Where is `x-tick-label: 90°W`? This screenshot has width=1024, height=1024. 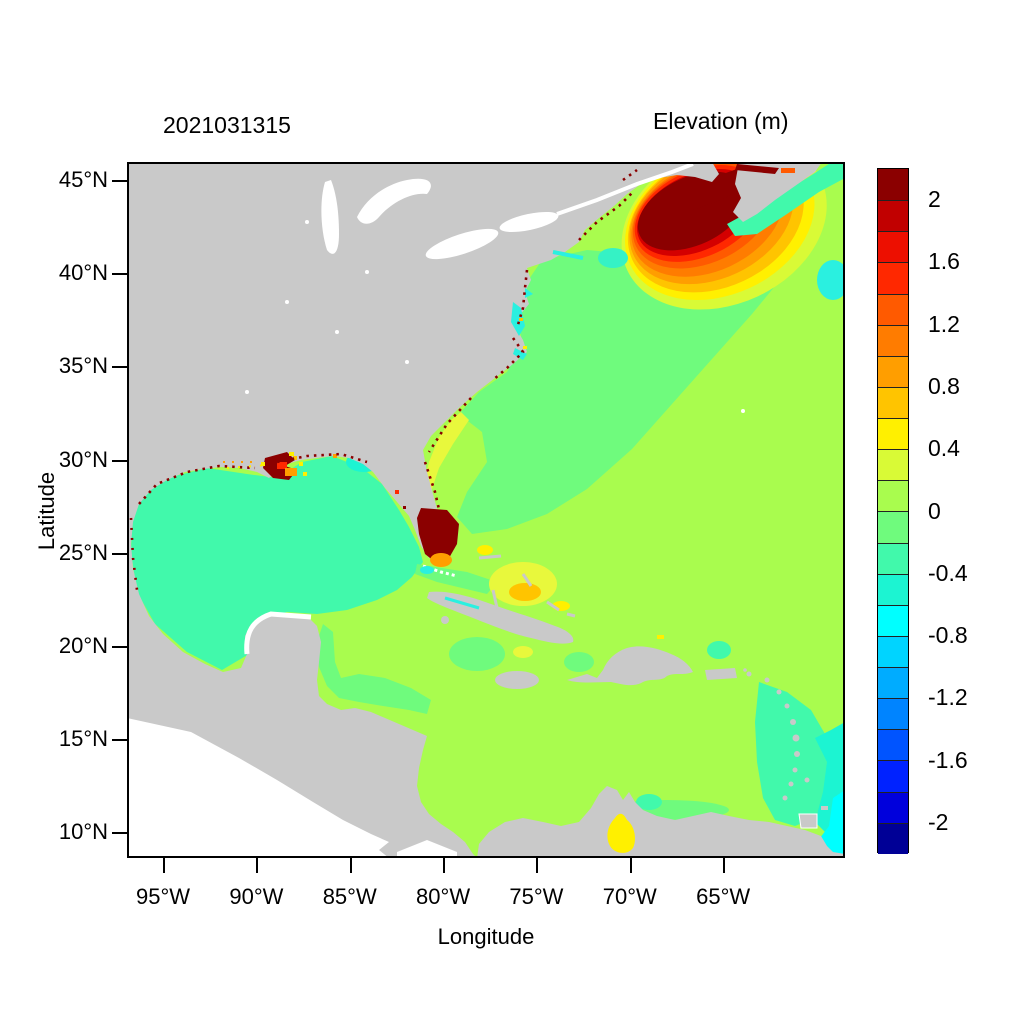
x-tick-label: 90°W is located at coordinates (256, 896).